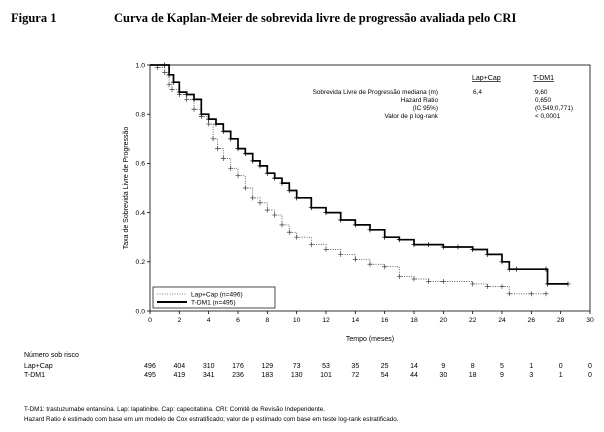 The width and height of the screenshot is (604, 432). Describe the element at coordinates (179, 375) in the screenshot. I see `risk-value: 419` at that location.